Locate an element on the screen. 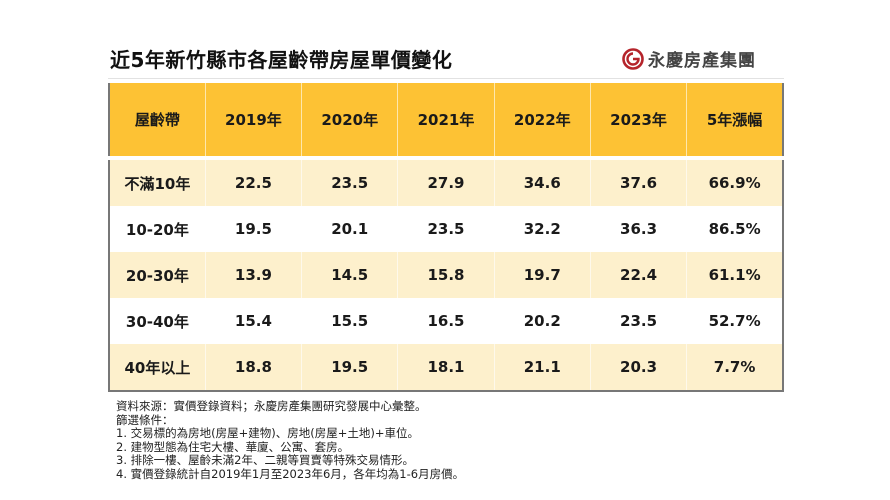 The image size is (890, 500). filter-note: 3. 排除一樓、屋齡未滿2年、二親等買賣等特殊交易情形。 is located at coordinates (265, 460).